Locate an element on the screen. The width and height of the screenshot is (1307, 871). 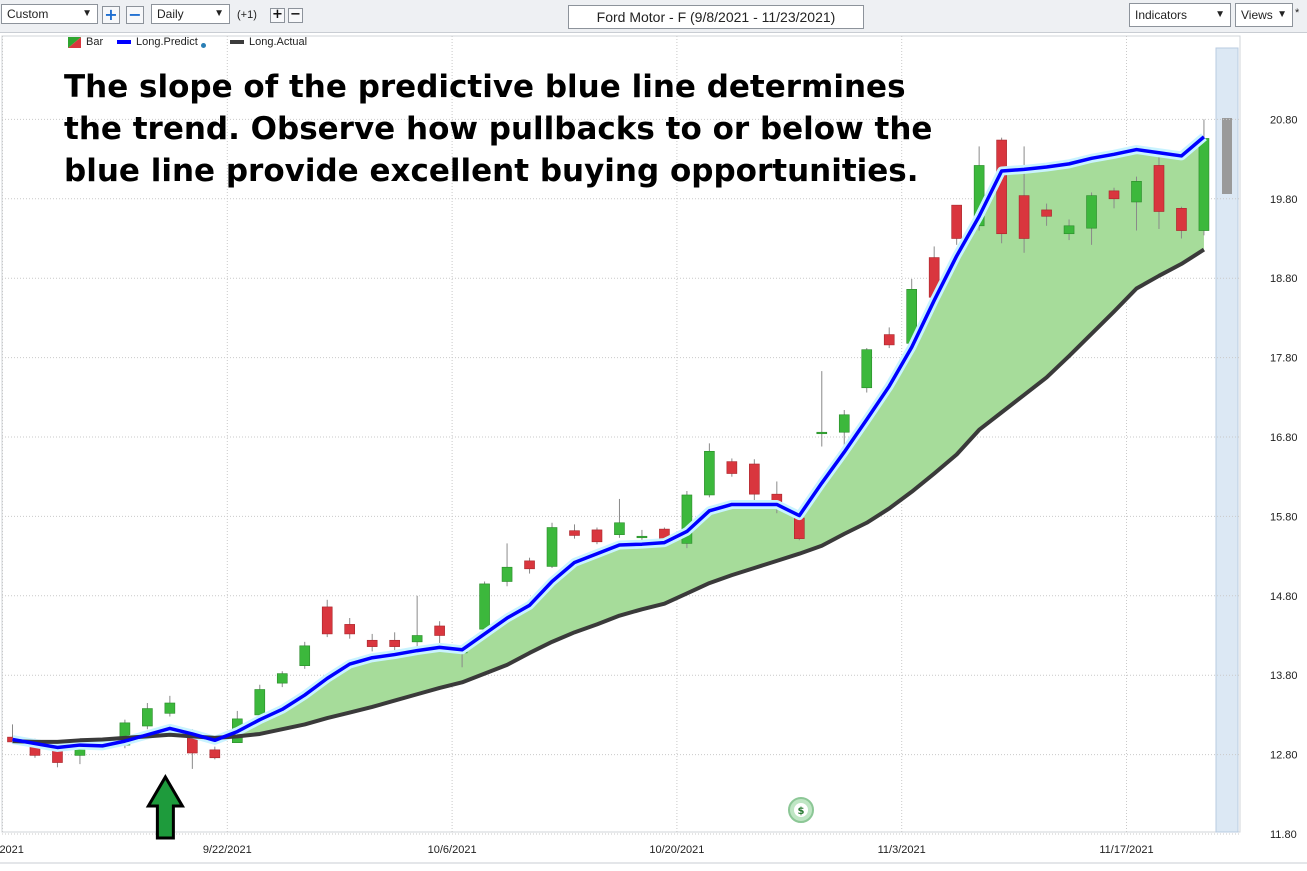
y-tick-label: 20.80 is located at coordinates (1284, 120).